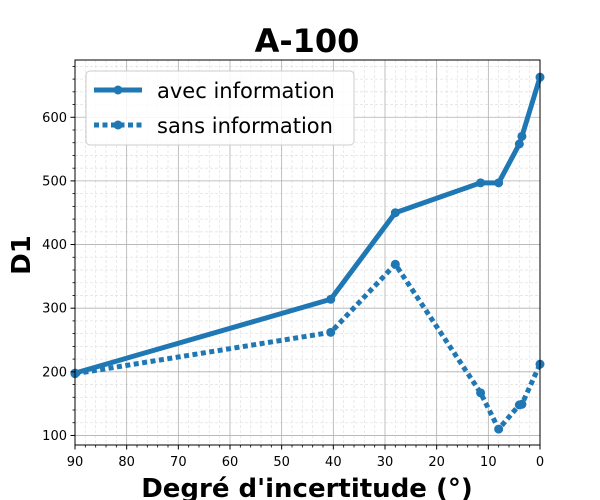  Describe the element at coordinates (281, 462) in the screenshot. I see `x-tick-label: 50` at that location.